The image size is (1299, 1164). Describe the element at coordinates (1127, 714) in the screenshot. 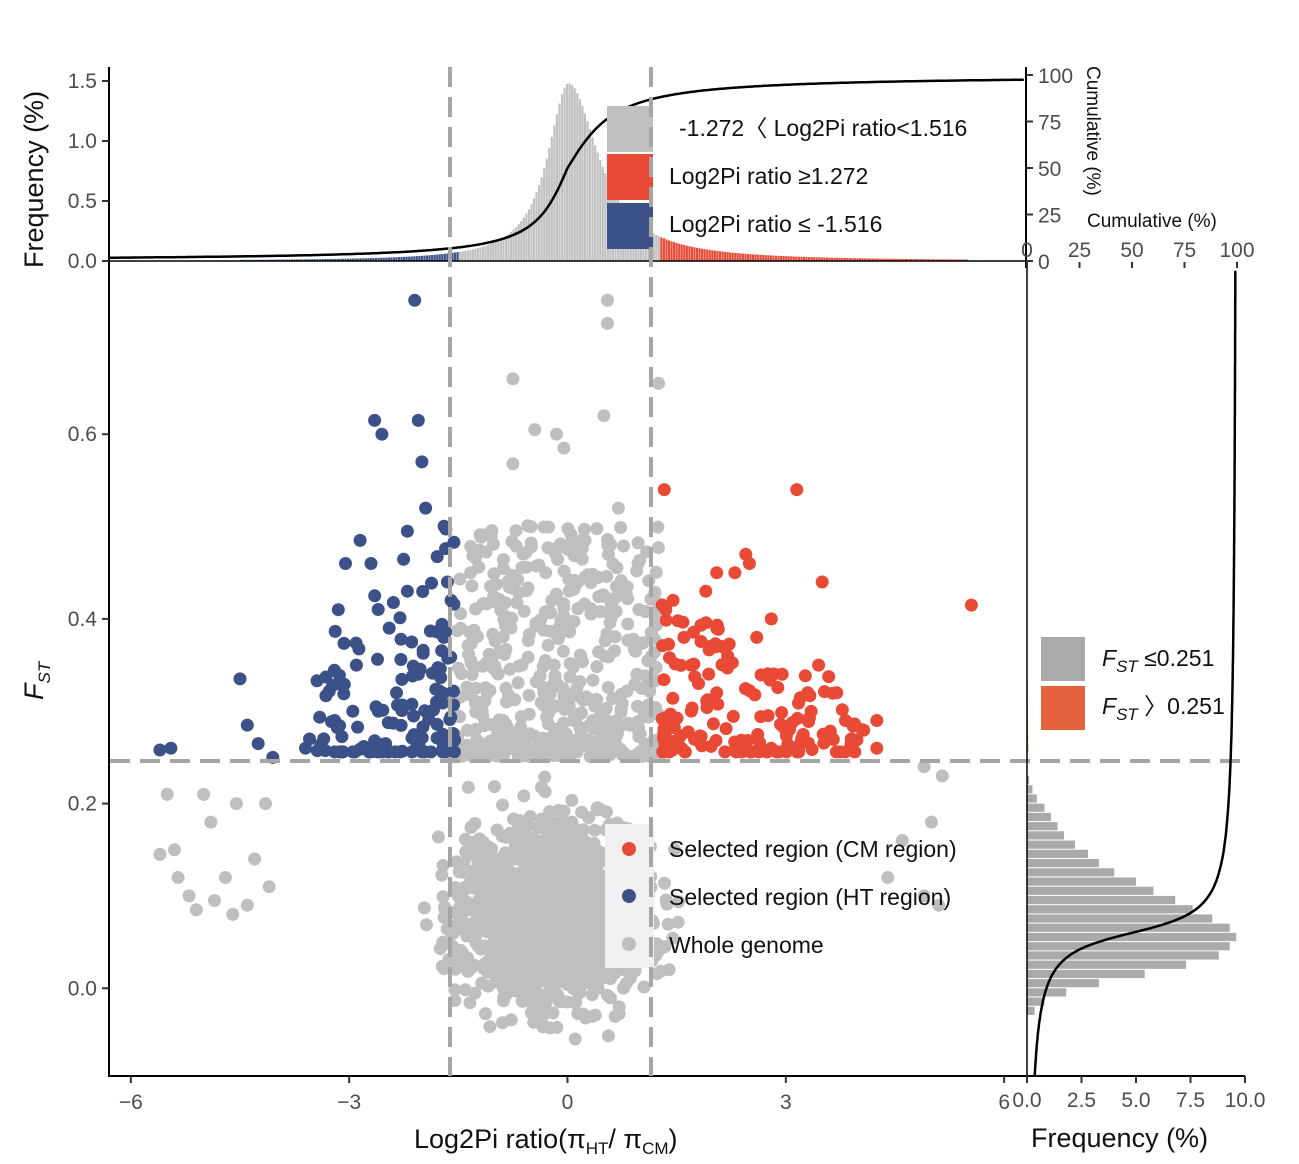

I see `right-legend-label-orange-sub: ST` at that location.